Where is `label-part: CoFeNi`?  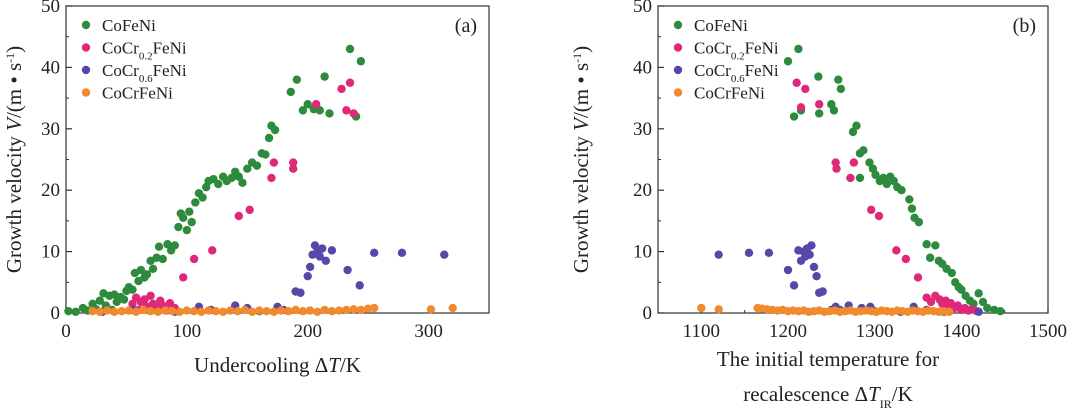
label-part: CoFeNi is located at coordinates (129, 25).